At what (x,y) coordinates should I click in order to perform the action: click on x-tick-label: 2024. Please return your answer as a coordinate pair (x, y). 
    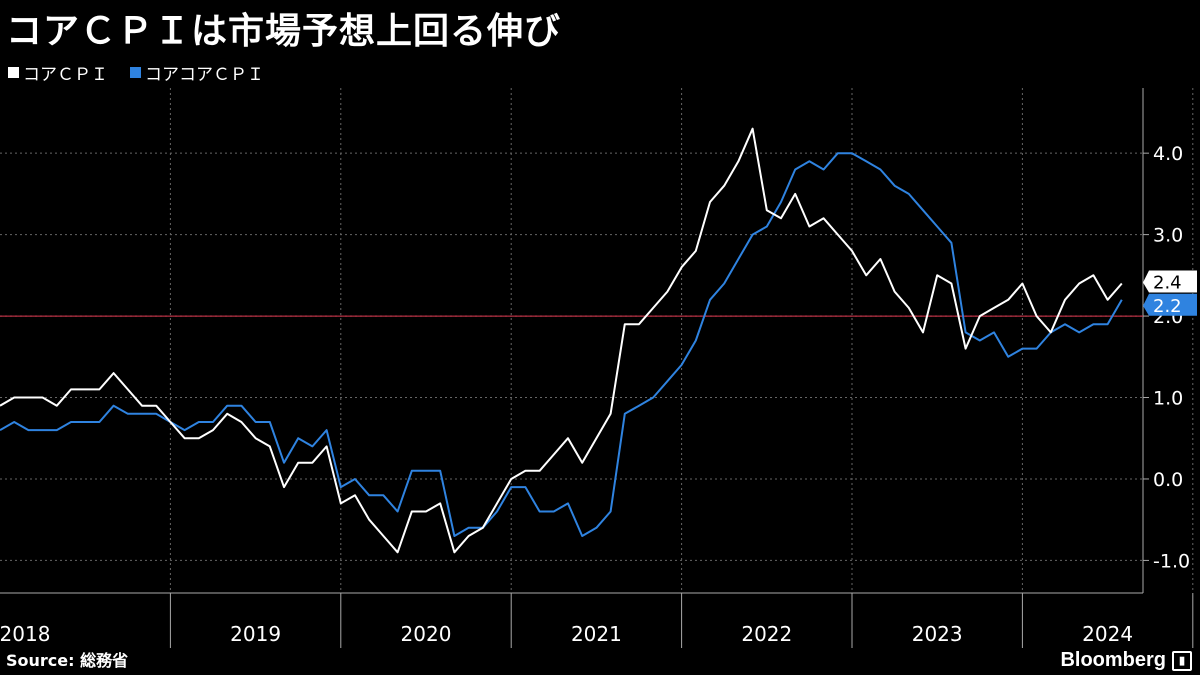
    Looking at the image, I should click on (1107, 634).